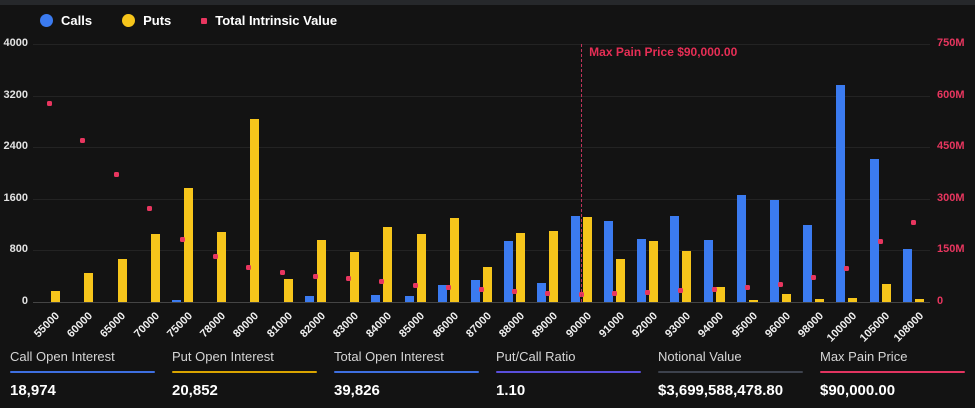  What do you see at coordinates (512, 325) in the screenshot?
I see `x-axis-label: 88000` at bounding box center [512, 325].